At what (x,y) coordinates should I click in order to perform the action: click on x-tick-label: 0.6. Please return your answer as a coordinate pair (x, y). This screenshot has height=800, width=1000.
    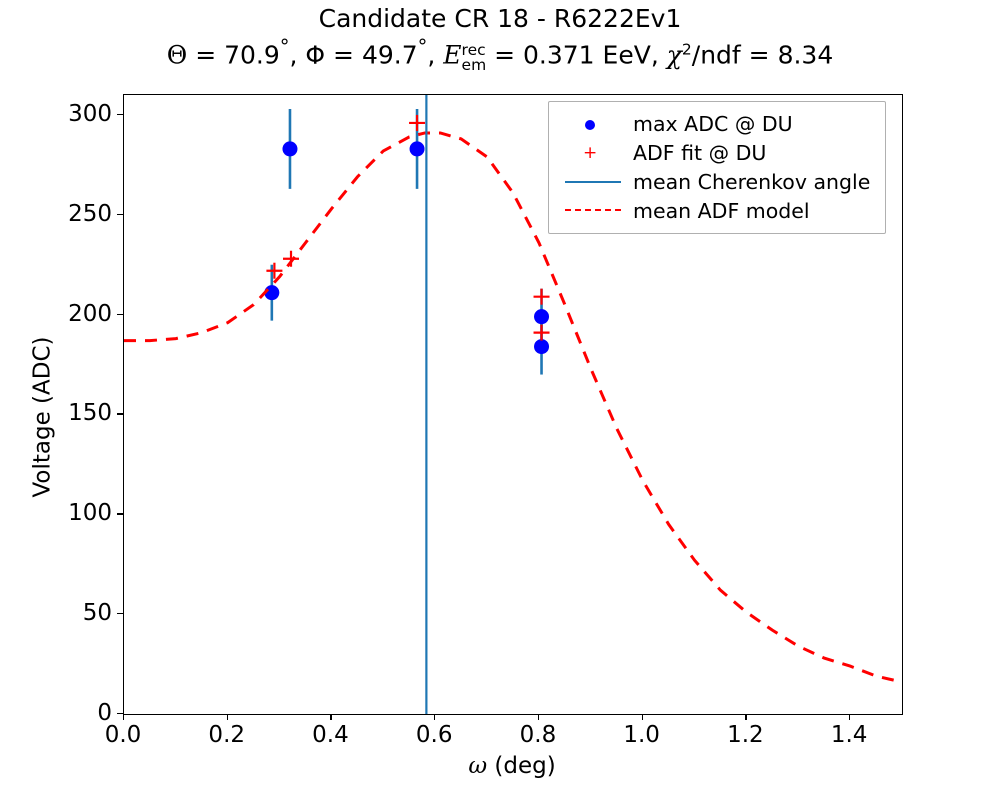
    Looking at the image, I should click on (434, 735).